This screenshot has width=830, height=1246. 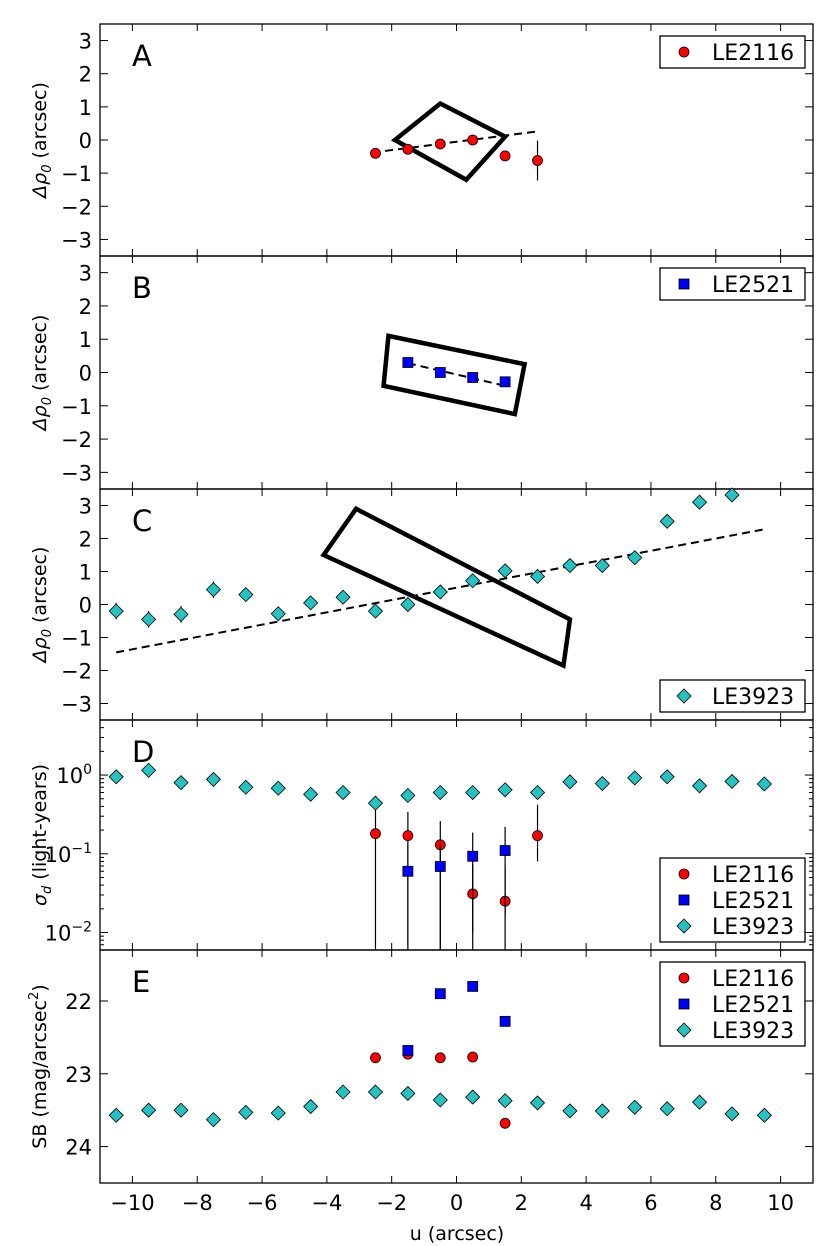 I want to click on x-axis: −10 −8 −6 −4 −2 0 2 4 6 8 10, so click(x=452, y=1203).